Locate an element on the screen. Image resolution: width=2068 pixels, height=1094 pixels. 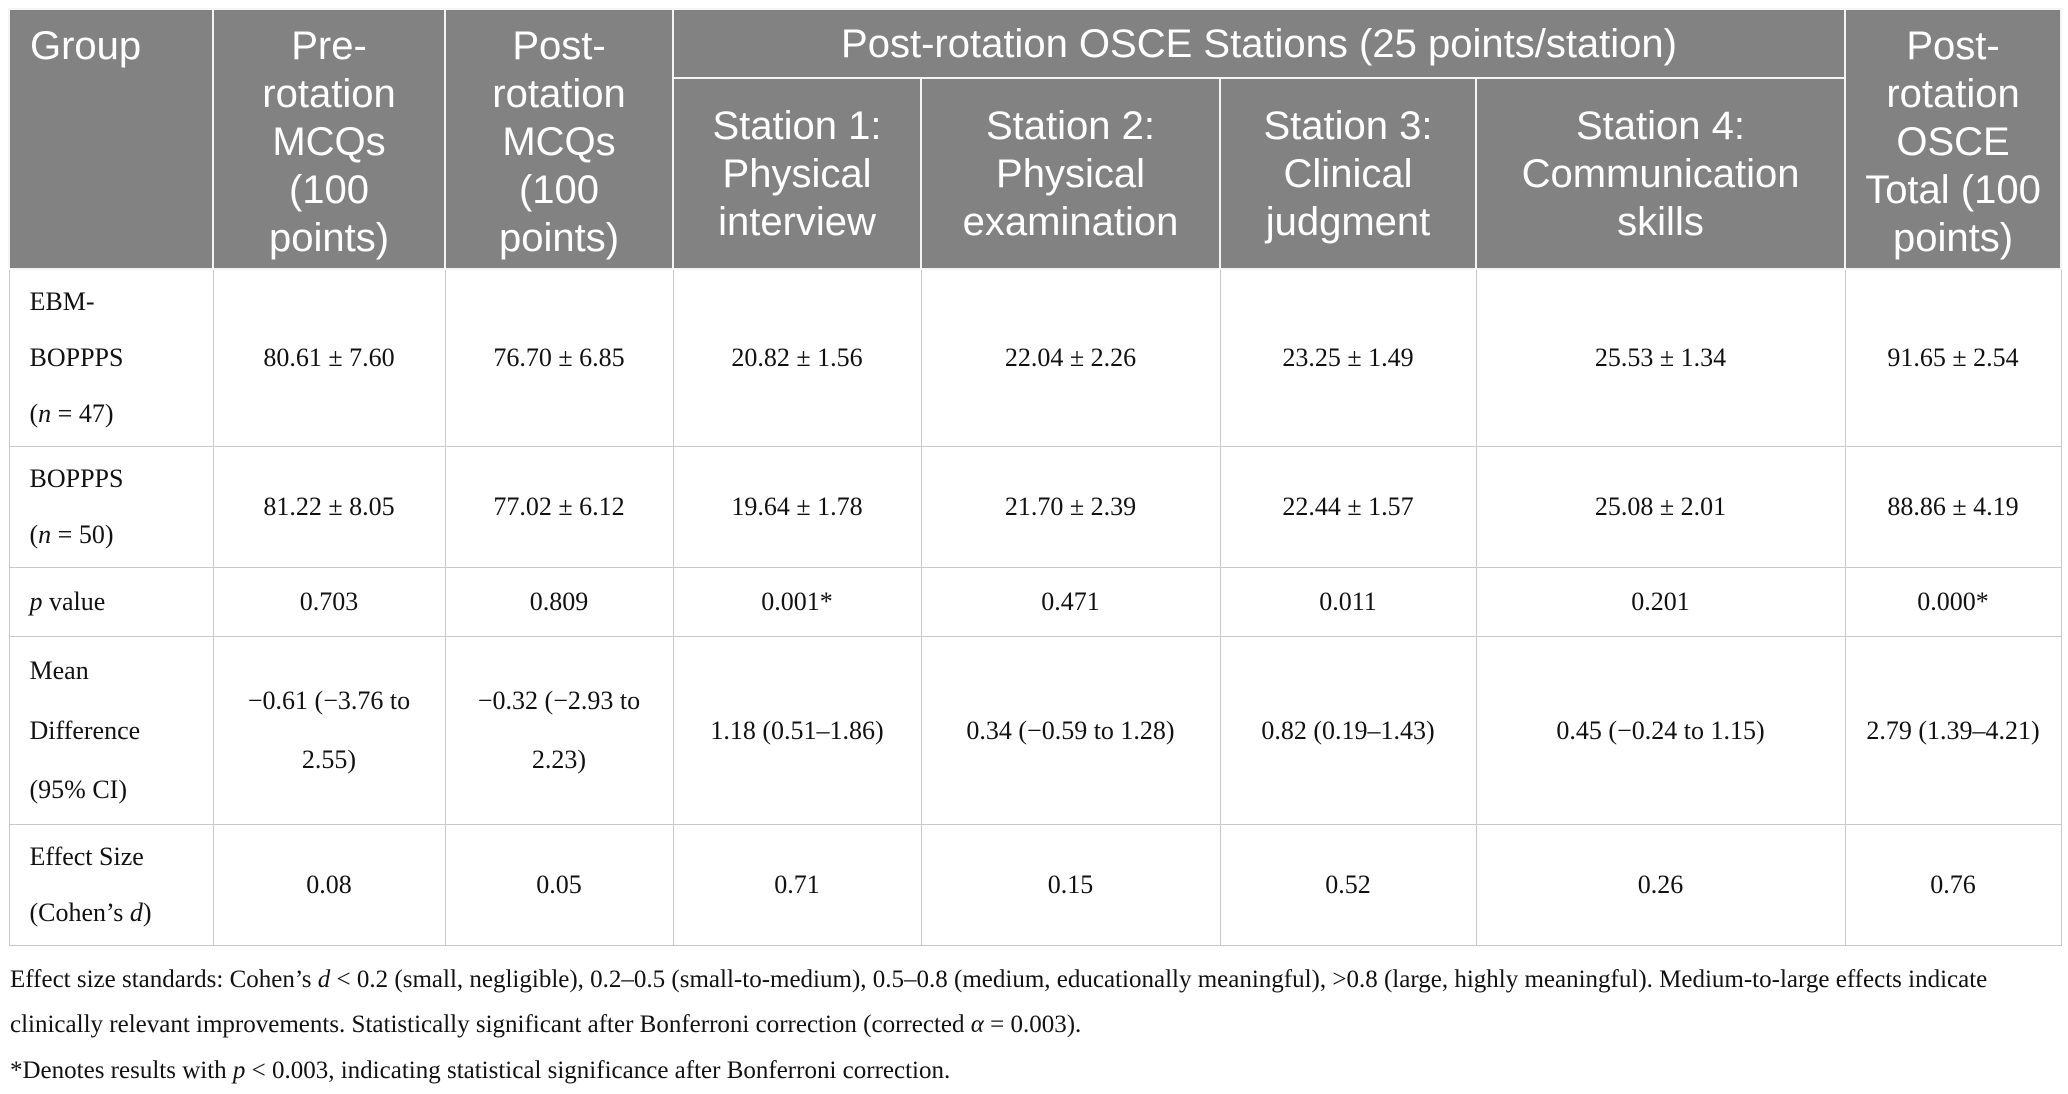
row-label-ebm-boppps: EBM- BOPPPS (n = 47) is located at coordinates (111, 357).